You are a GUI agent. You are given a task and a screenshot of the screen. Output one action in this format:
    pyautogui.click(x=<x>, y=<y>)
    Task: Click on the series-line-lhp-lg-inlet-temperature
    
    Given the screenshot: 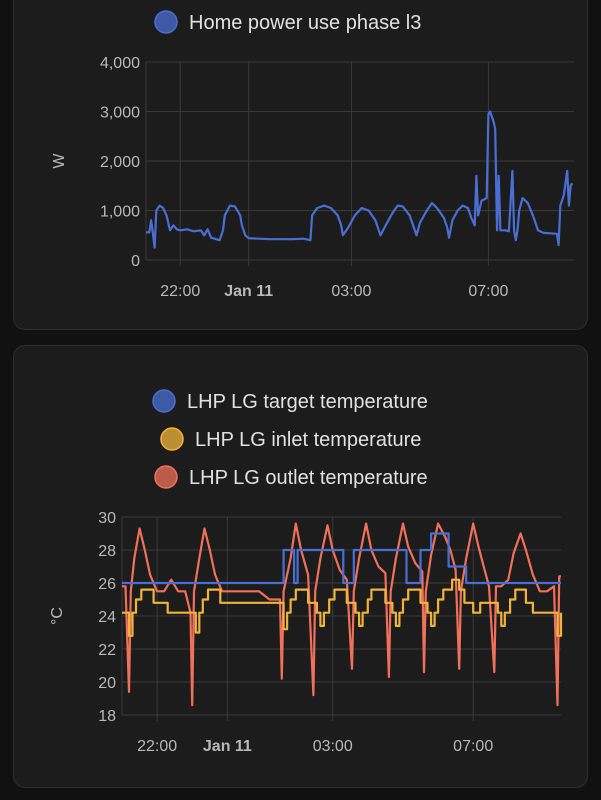 What is the action you would take?
    pyautogui.click(x=342, y=607)
    